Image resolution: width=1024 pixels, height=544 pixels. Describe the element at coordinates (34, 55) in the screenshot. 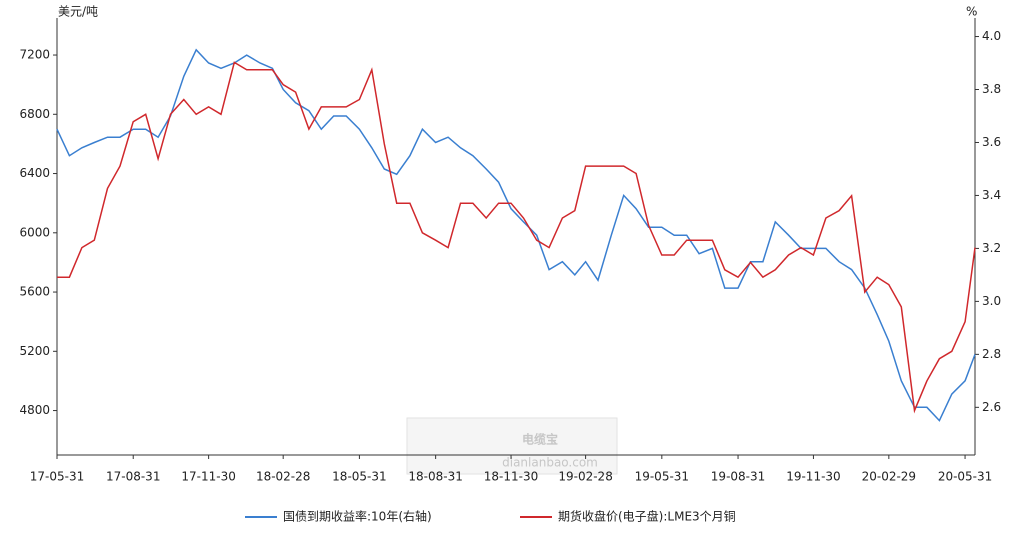

I see `y-tick-label: 7200` at that location.